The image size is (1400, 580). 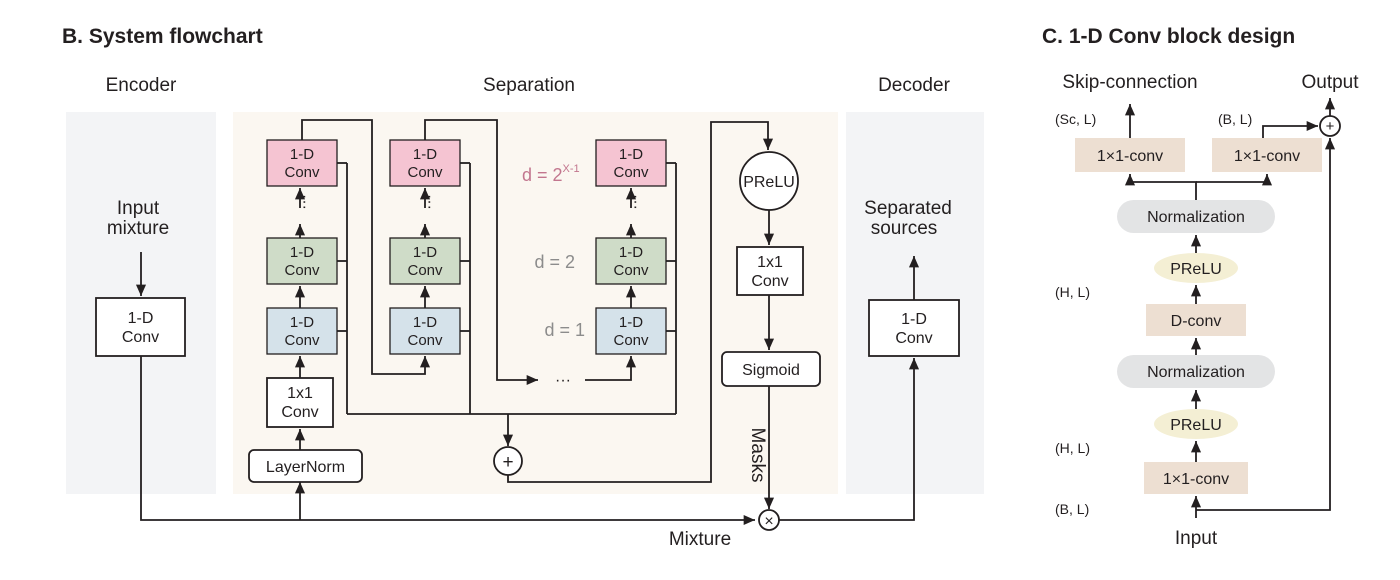 I want to click on stackx-vertical-ellipsis: ···, so click(x=635, y=202).